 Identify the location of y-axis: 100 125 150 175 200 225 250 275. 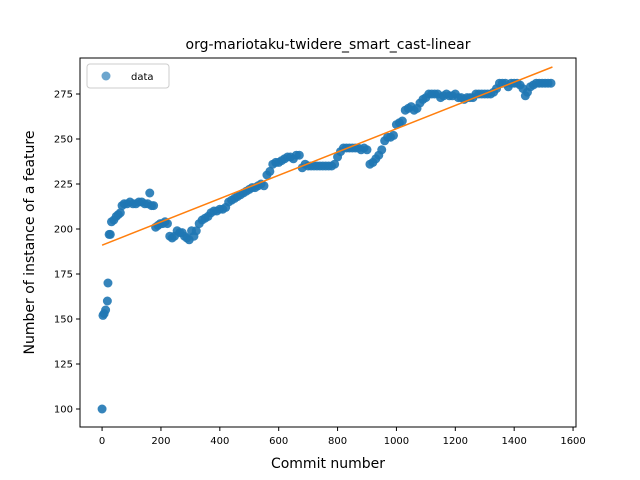
(67, 253).